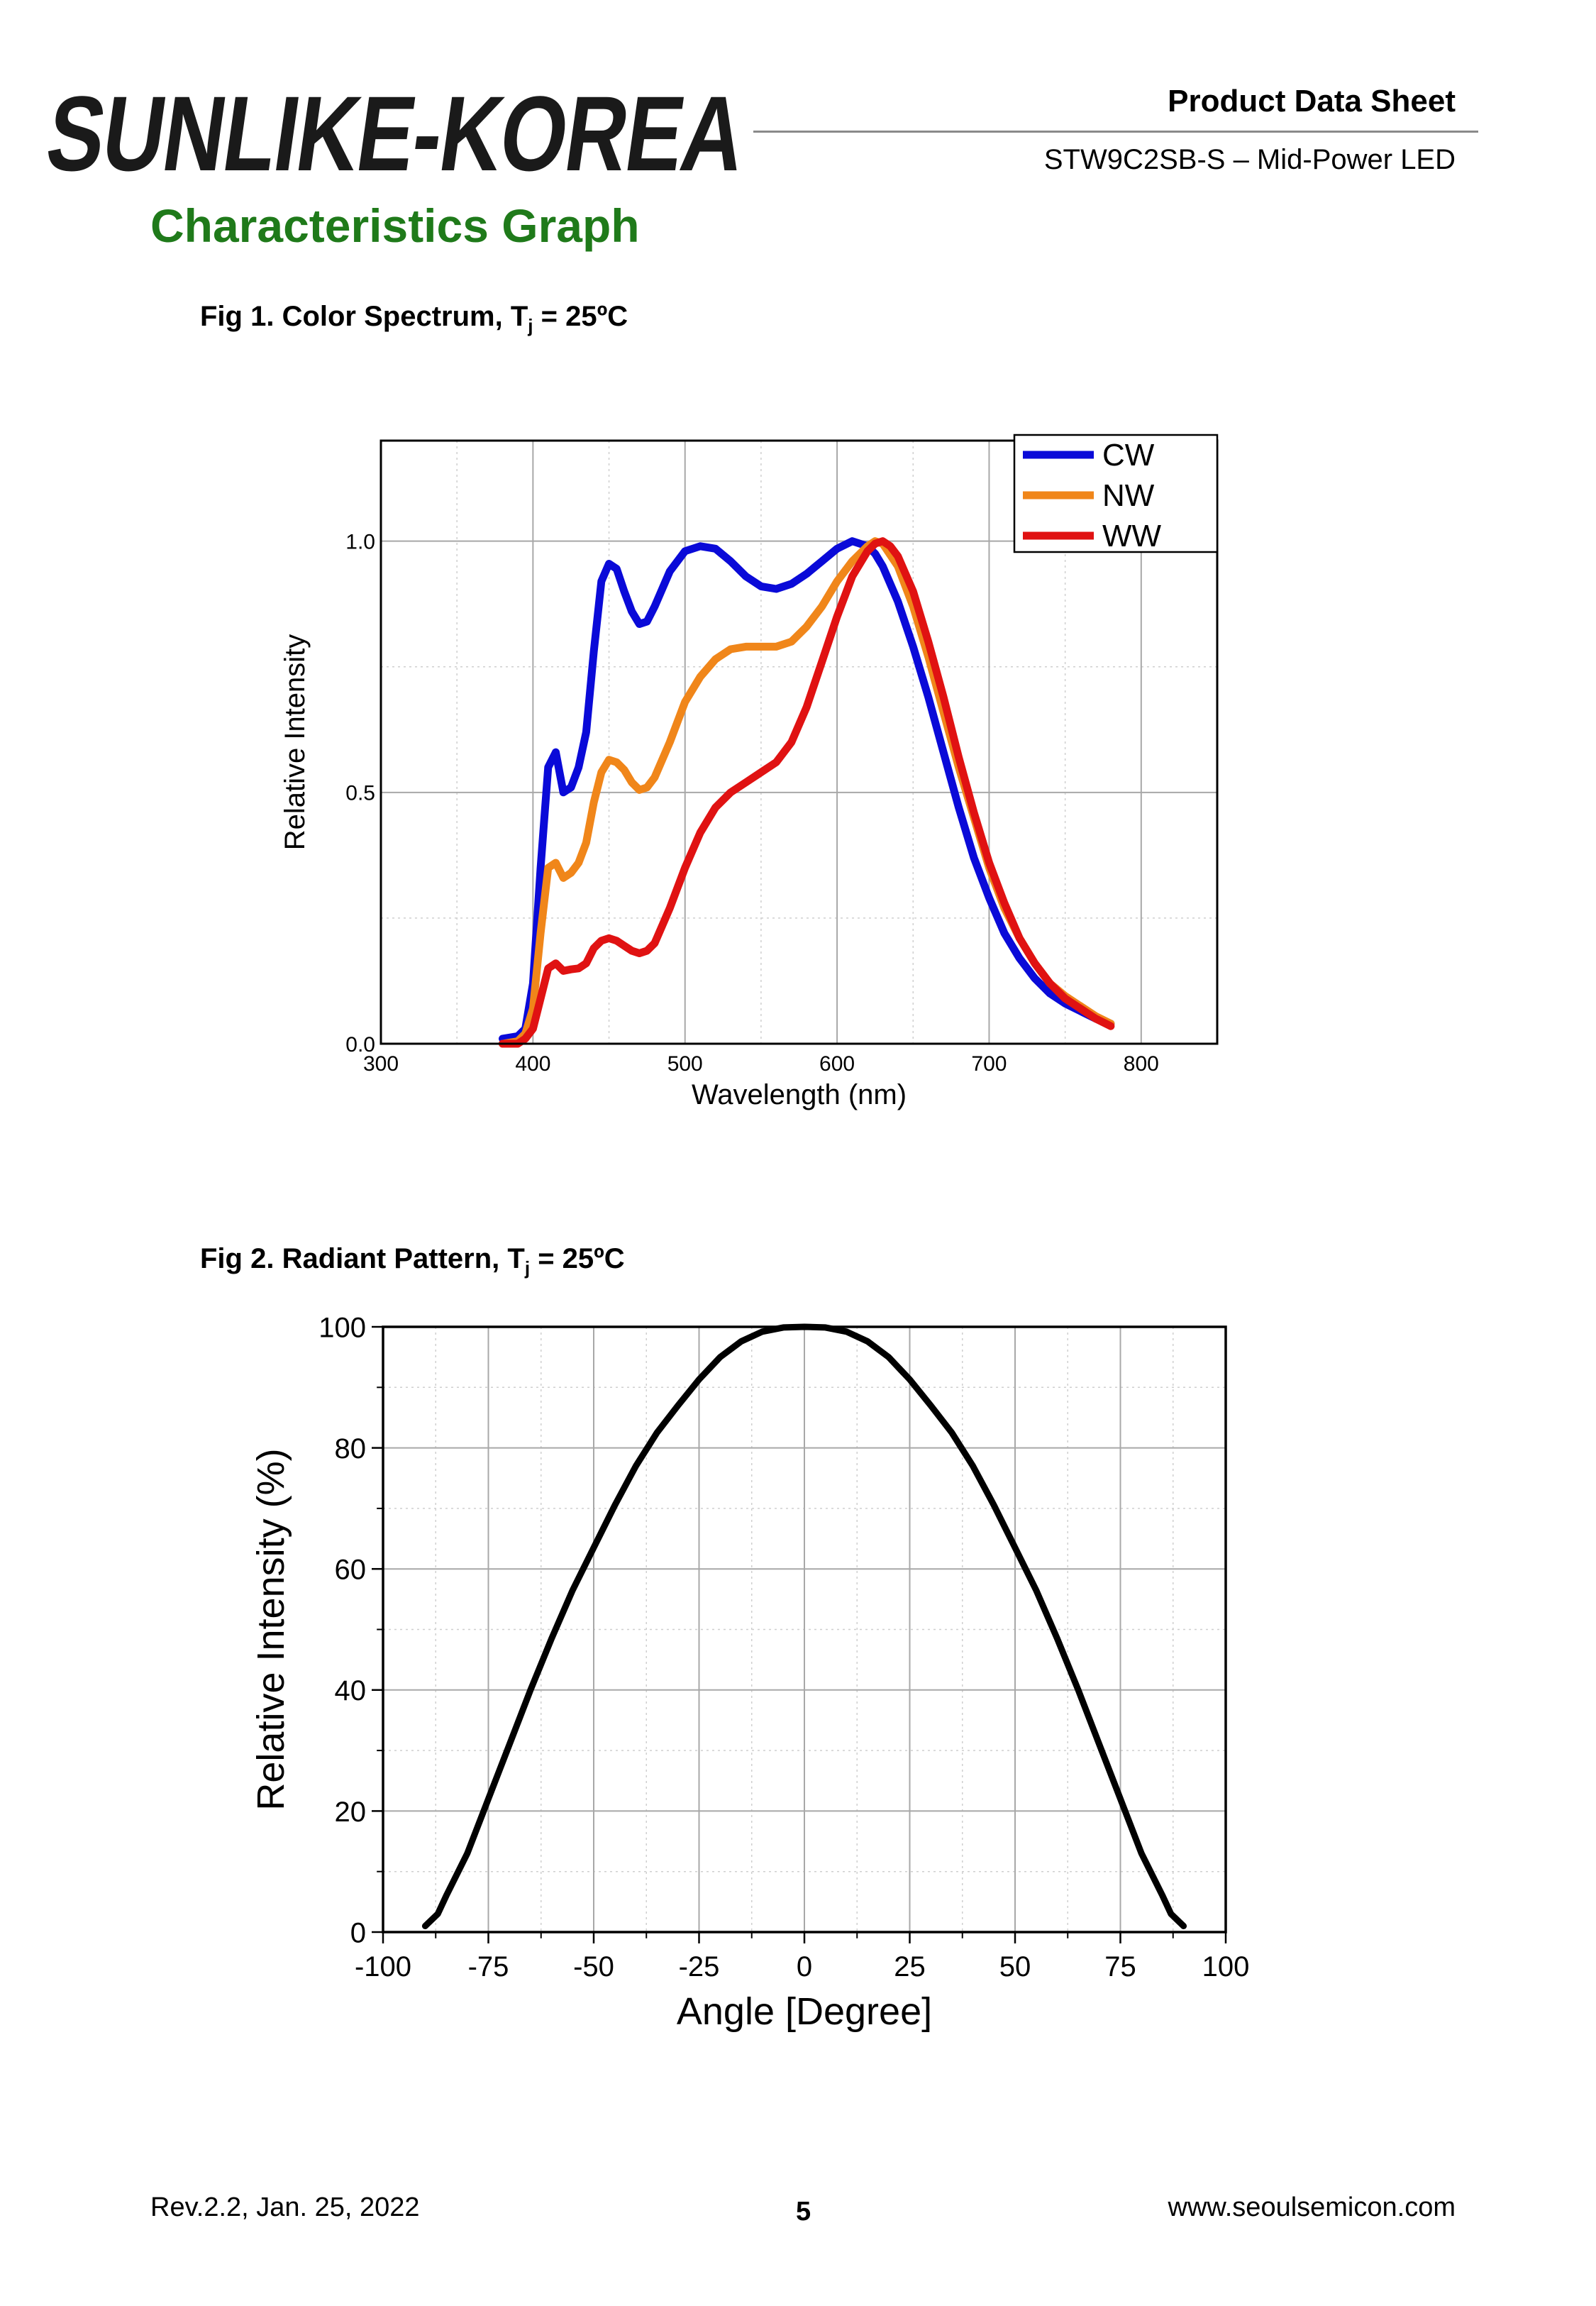  What do you see at coordinates (700, 1966) in the screenshot?
I see `radiant-x-tick-label: -25` at bounding box center [700, 1966].